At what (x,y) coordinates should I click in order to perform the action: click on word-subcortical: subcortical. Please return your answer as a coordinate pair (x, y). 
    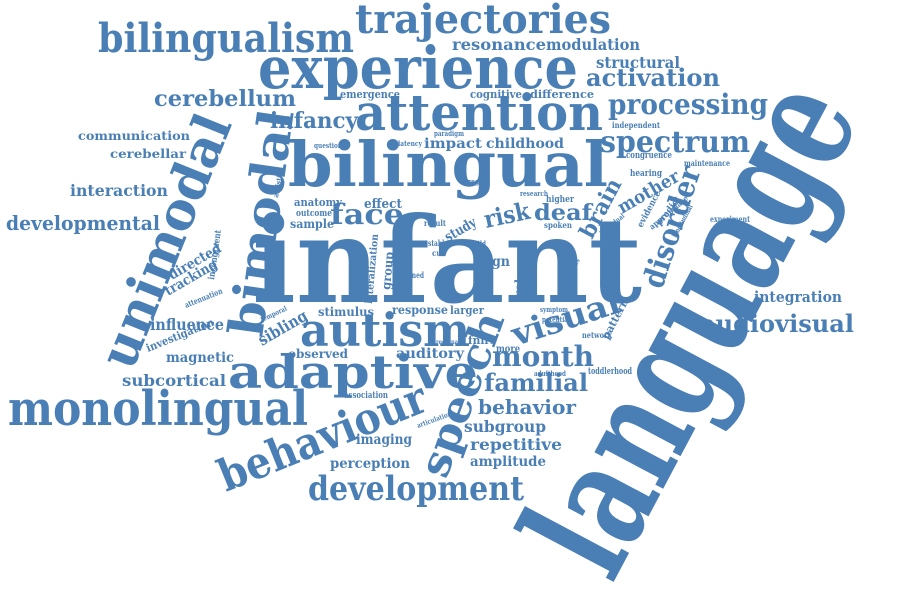
    Looking at the image, I should click on (174, 380).